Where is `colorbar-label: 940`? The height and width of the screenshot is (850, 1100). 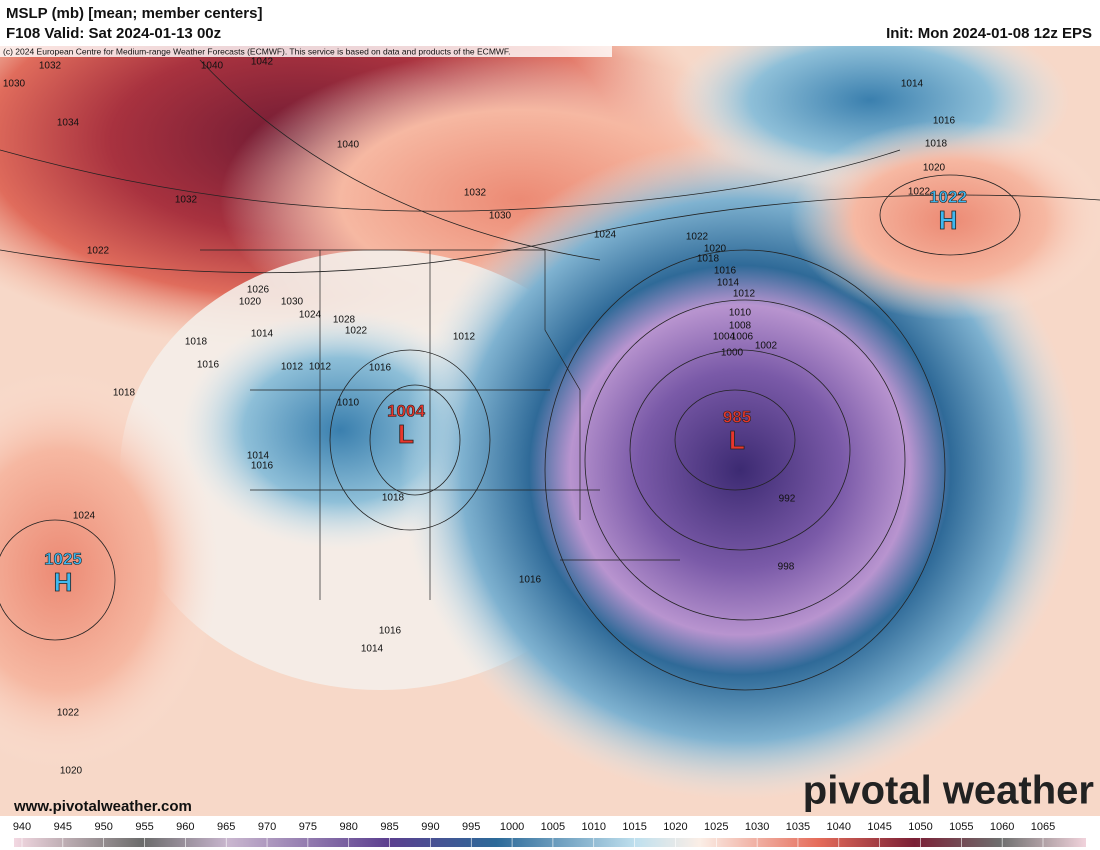 colorbar-label: 940 is located at coordinates (22, 827).